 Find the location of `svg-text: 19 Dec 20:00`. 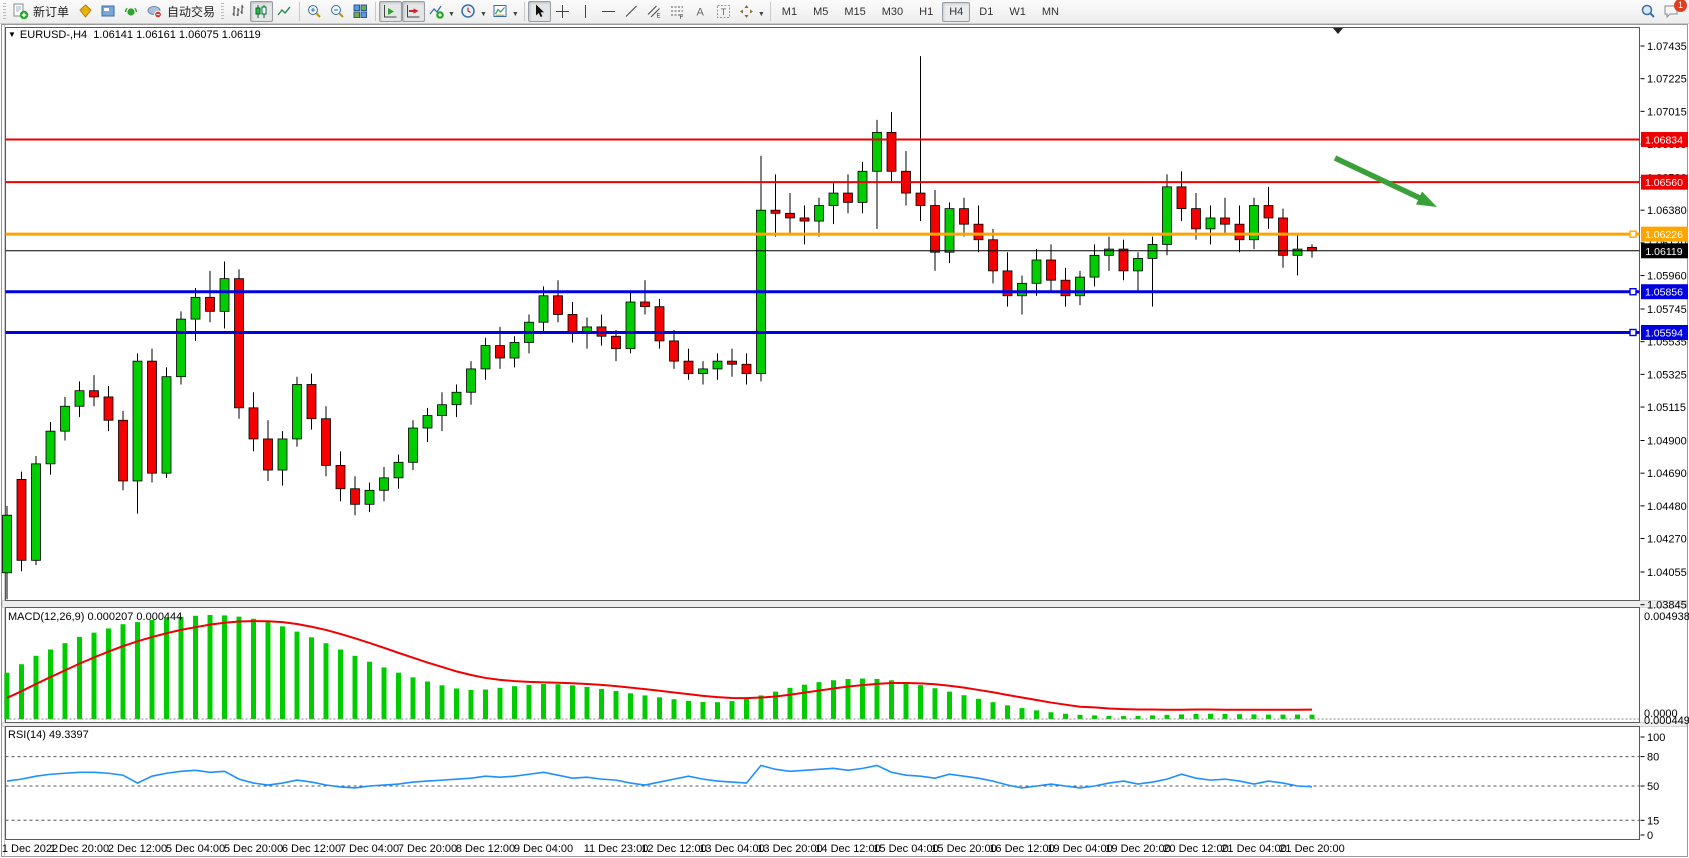

svg-text: 19 Dec 20:00 is located at coordinates (1137, 849).